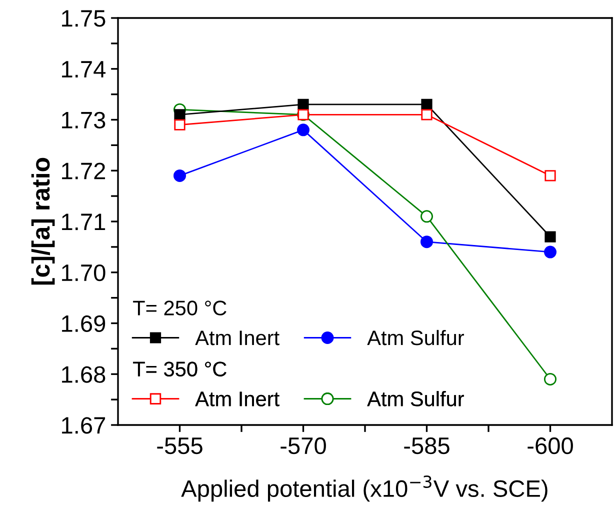 The image size is (616, 517). What do you see at coordinates (550, 445) in the screenshot?
I see `x-tick-label: -600` at bounding box center [550, 445].